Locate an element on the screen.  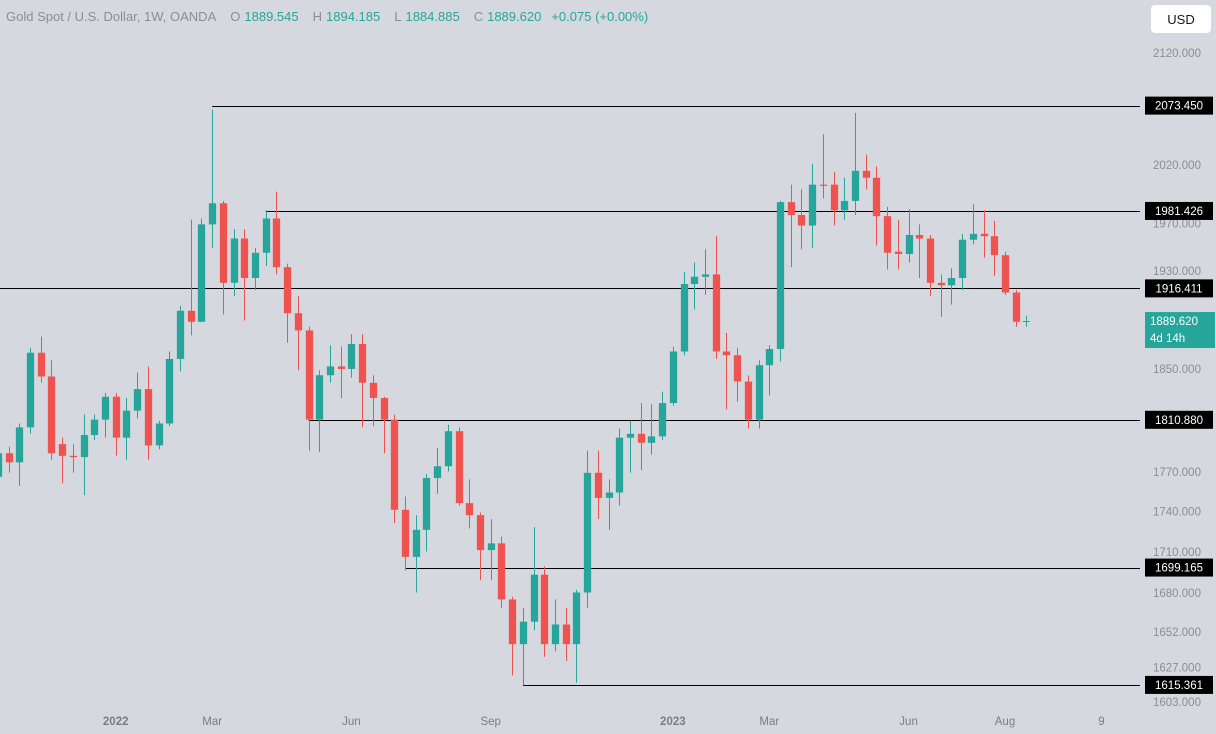
x-tick-label: 9 is located at coordinates (1101, 722).